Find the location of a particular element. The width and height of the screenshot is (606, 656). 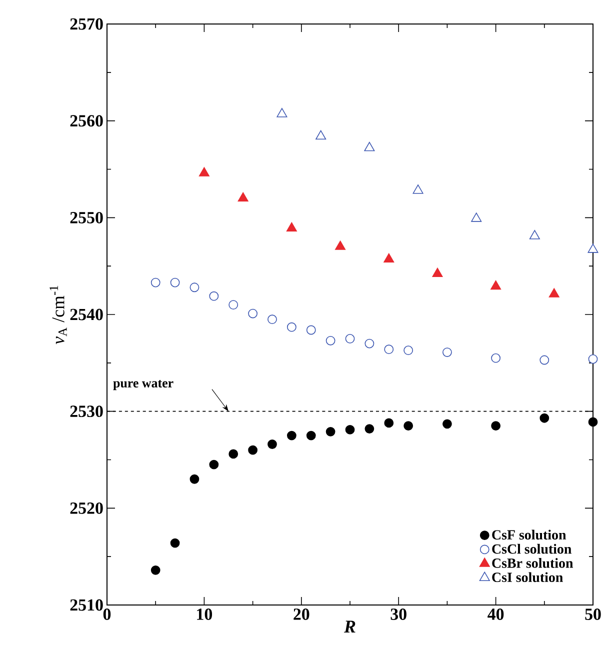

y-tick-label: 2560 is located at coordinates (86, 121).